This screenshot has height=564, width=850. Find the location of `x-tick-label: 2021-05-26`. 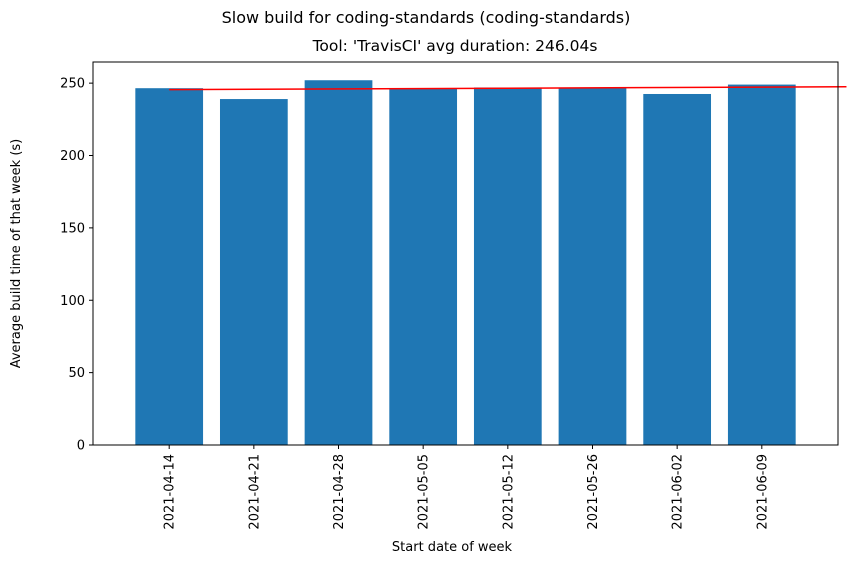

x-tick-label: 2021-05-26 is located at coordinates (593, 492).